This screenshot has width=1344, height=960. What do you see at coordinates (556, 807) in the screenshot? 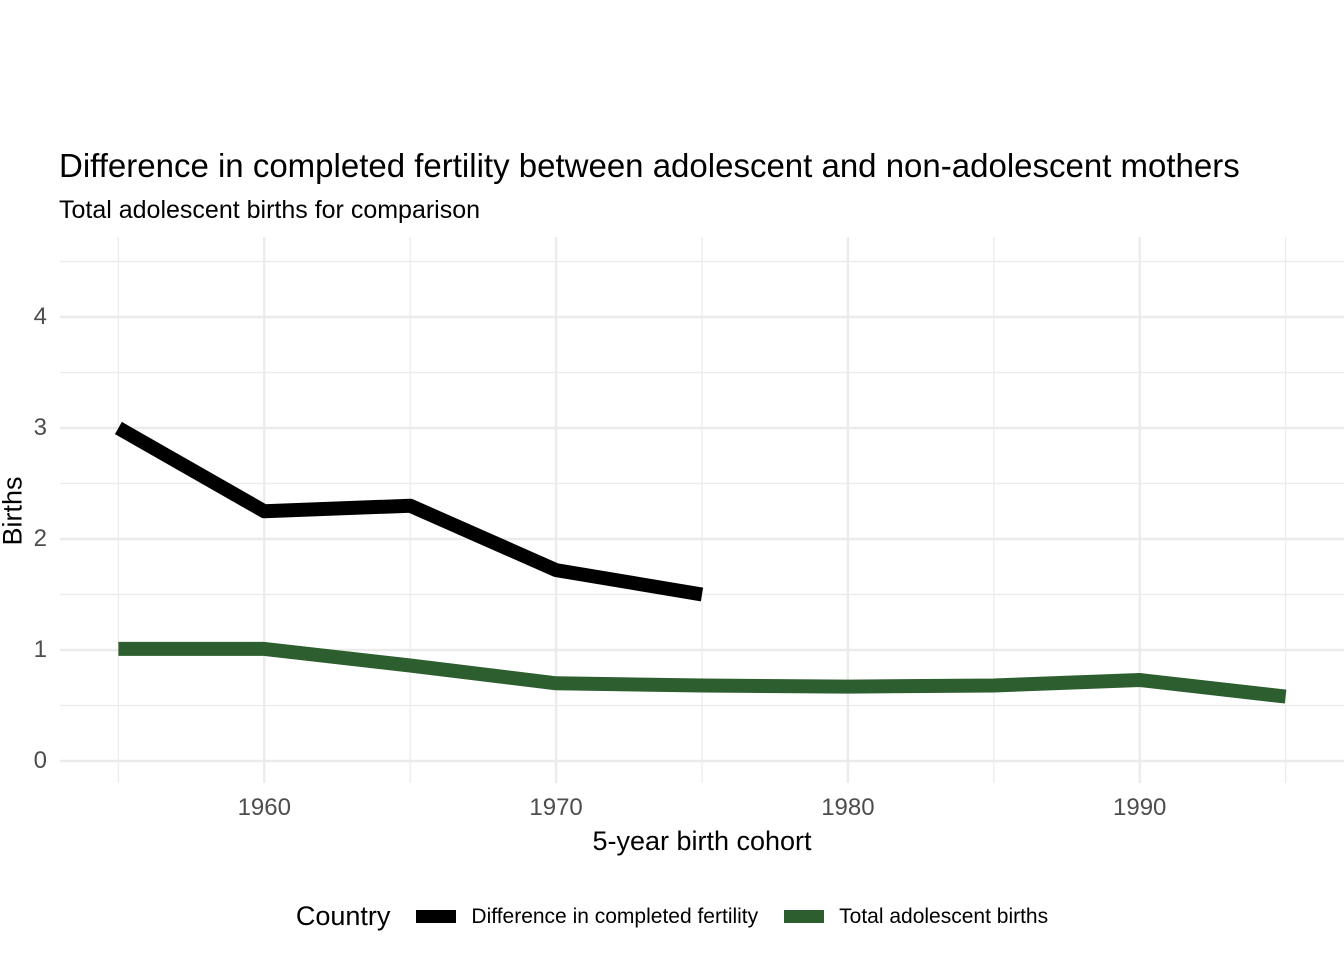
I see `x-tick-label: 1970` at bounding box center [556, 807].